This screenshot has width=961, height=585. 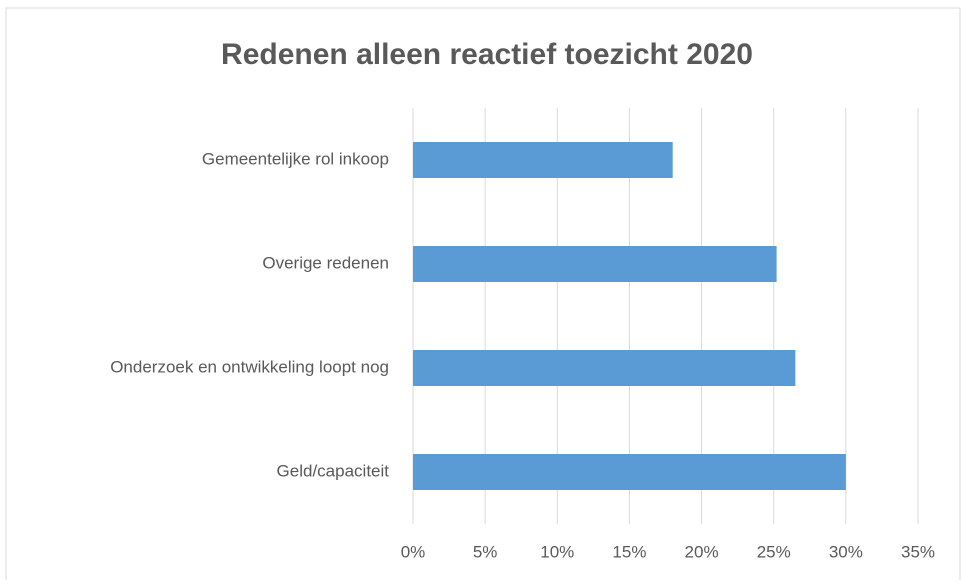 I want to click on x-tick-label: 35%, so click(x=918, y=551).